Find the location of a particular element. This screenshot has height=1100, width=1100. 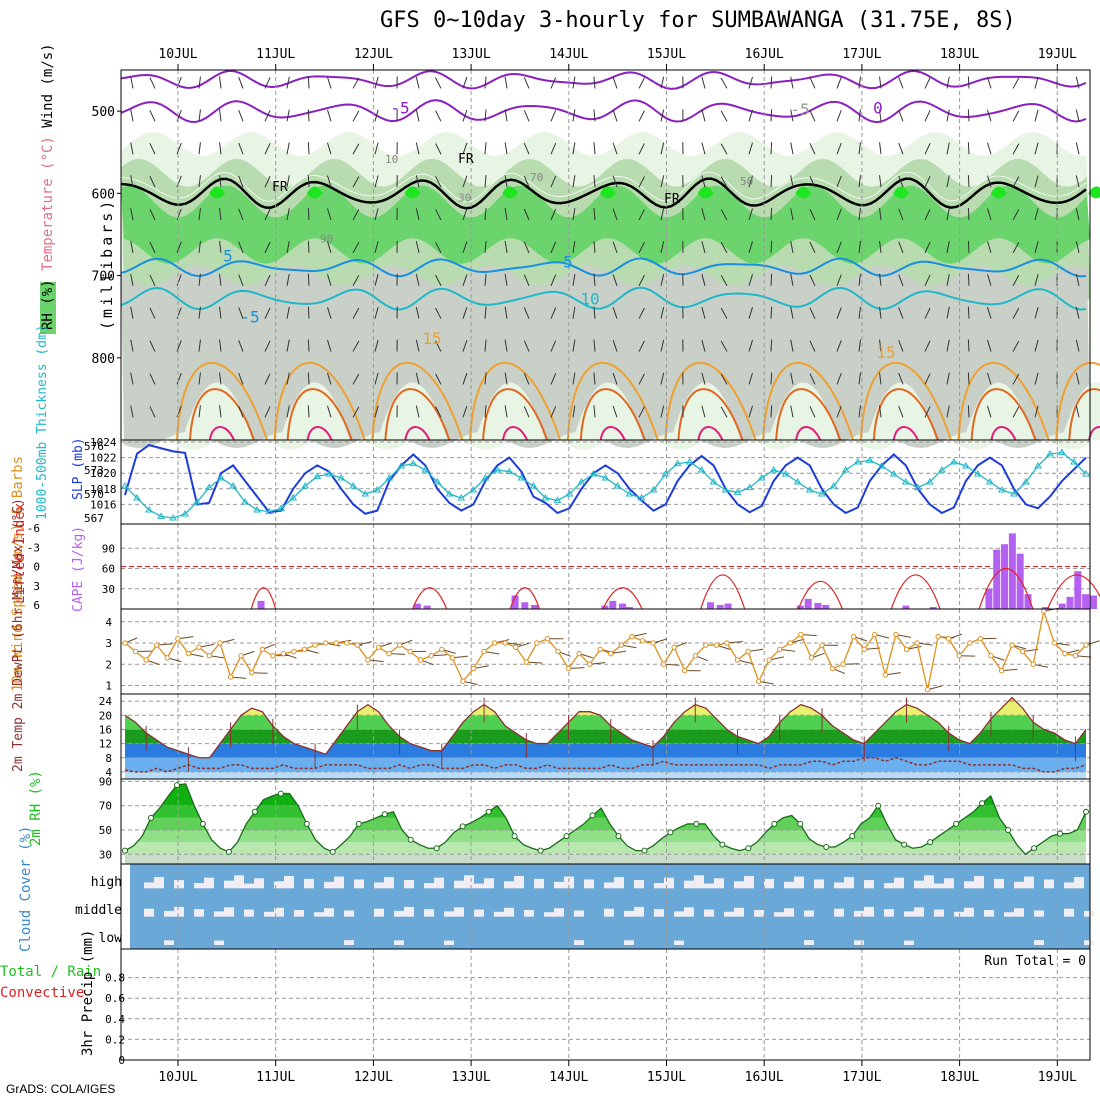

freezing-level-label: FR is located at coordinates (672, 199).